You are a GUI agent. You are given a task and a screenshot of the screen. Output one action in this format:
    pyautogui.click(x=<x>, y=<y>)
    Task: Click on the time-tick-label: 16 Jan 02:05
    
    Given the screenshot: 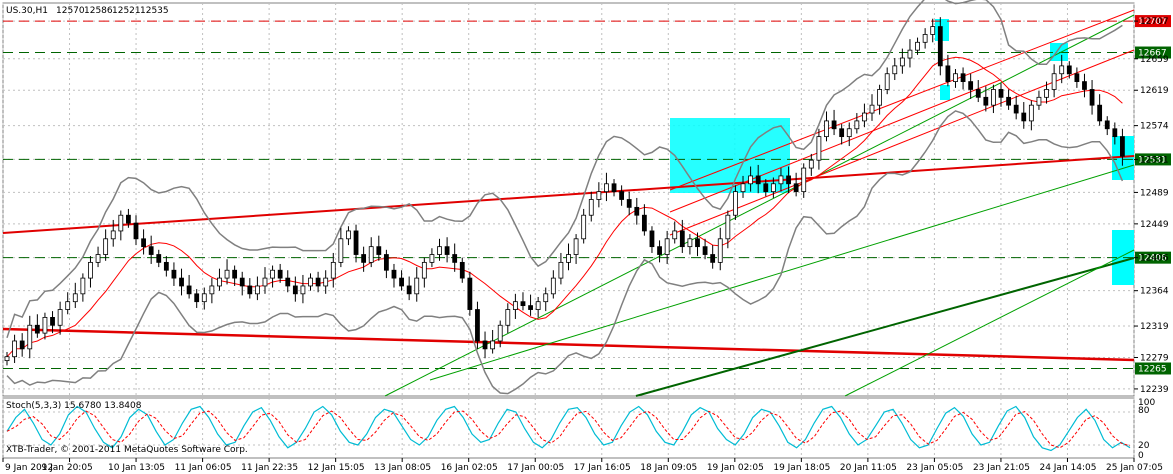 What is the action you would take?
    pyautogui.click(x=469, y=468)
    